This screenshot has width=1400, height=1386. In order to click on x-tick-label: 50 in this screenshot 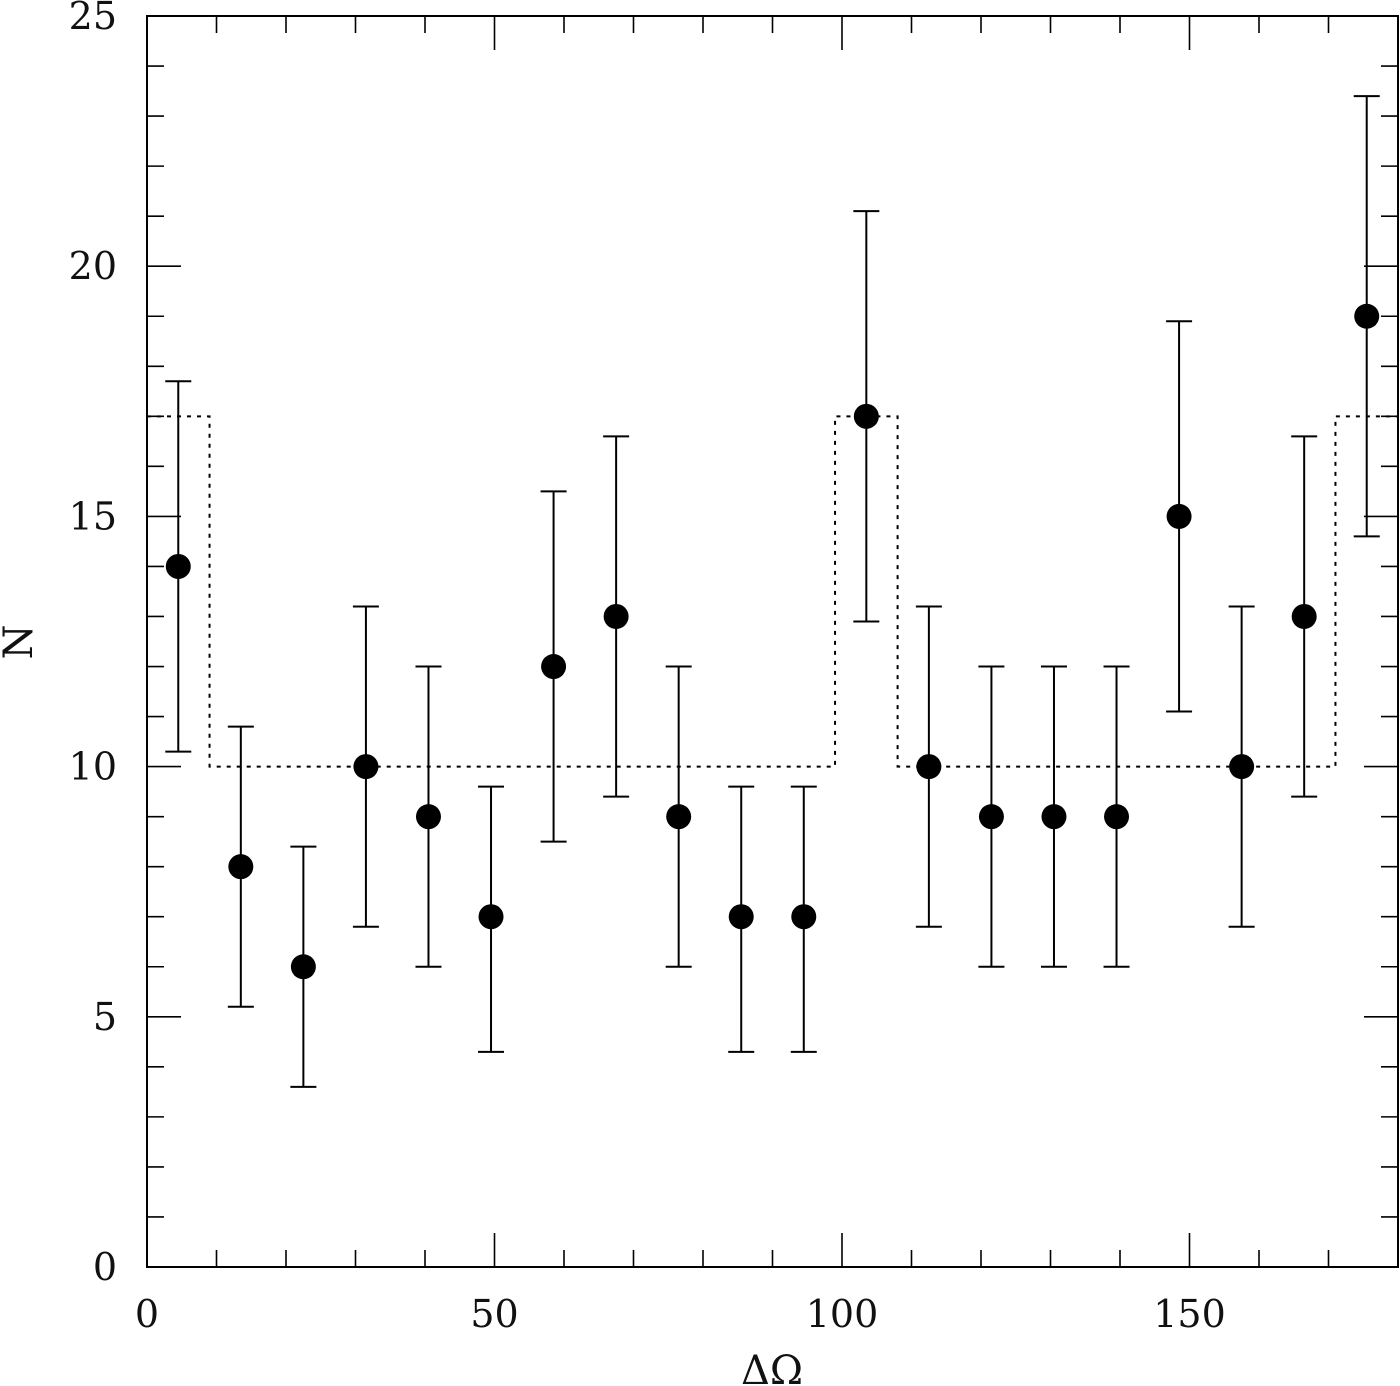, I will do `click(494, 1314)`.